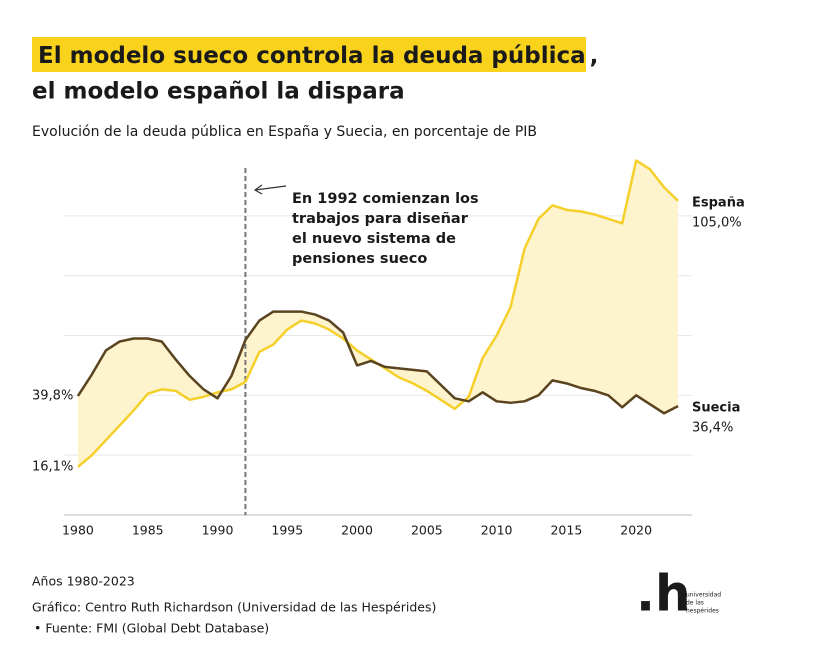  I want to click on series-name: España, so click(718, 202).